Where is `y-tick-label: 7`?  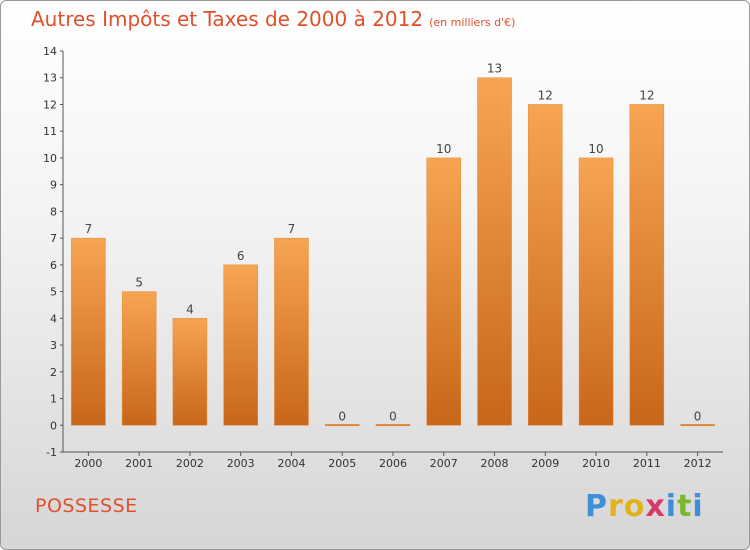 y-tick-label: 7 is located at coordinates (53, 238).